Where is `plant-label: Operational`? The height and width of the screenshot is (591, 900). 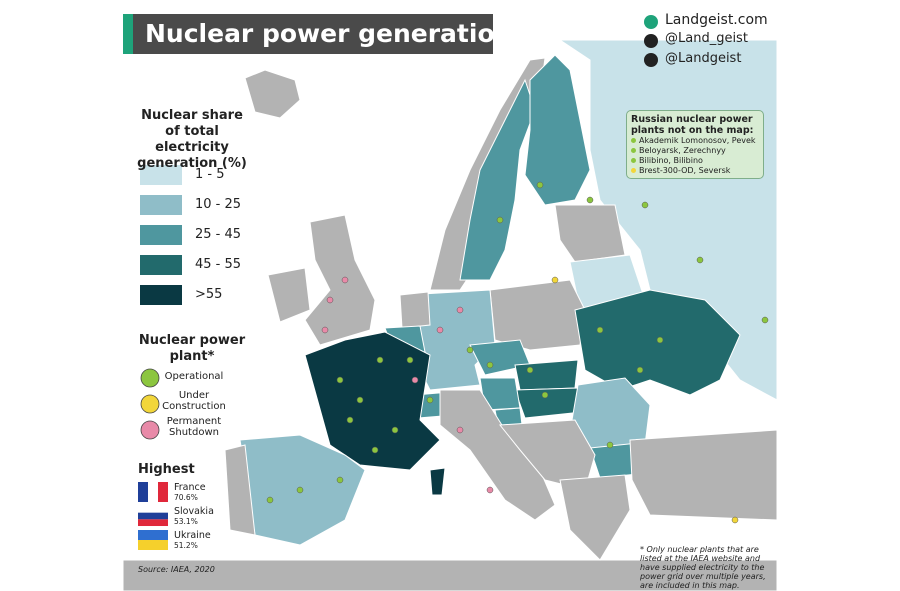
plant-label: Operational is located at coordinates (194, 376).